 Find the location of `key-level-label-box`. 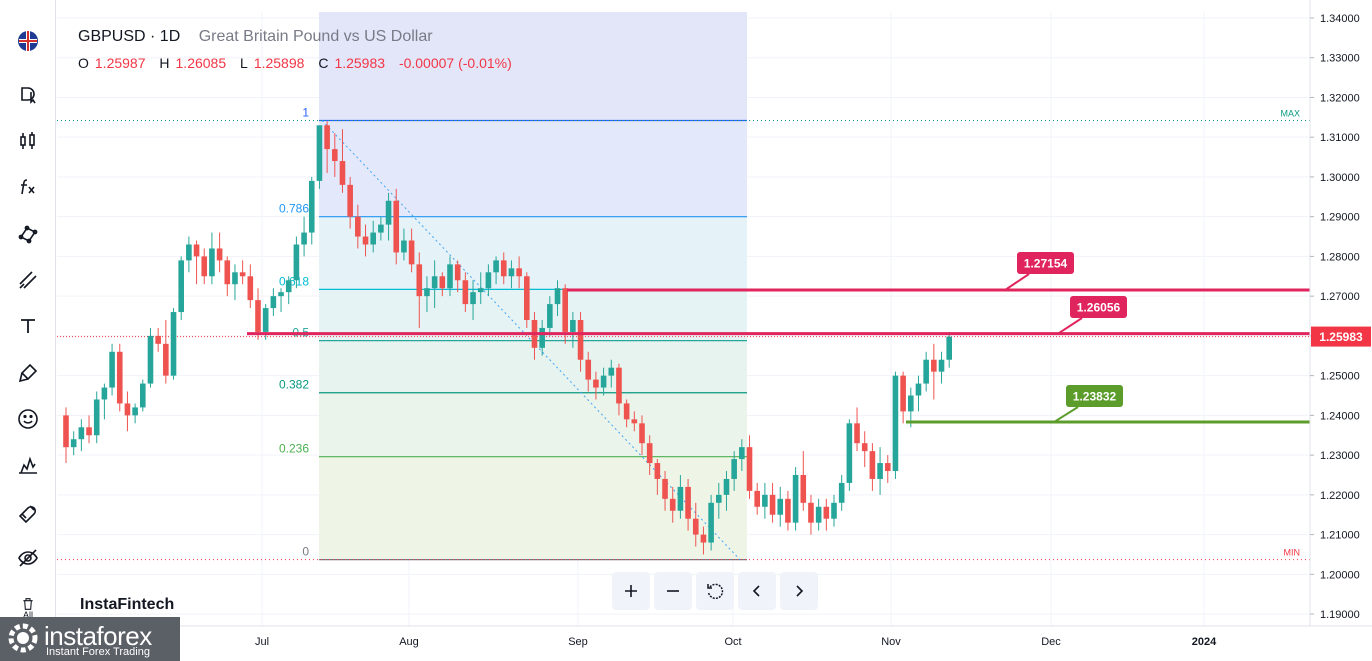

key-level-label-box is located at coordinates (1094, 396).